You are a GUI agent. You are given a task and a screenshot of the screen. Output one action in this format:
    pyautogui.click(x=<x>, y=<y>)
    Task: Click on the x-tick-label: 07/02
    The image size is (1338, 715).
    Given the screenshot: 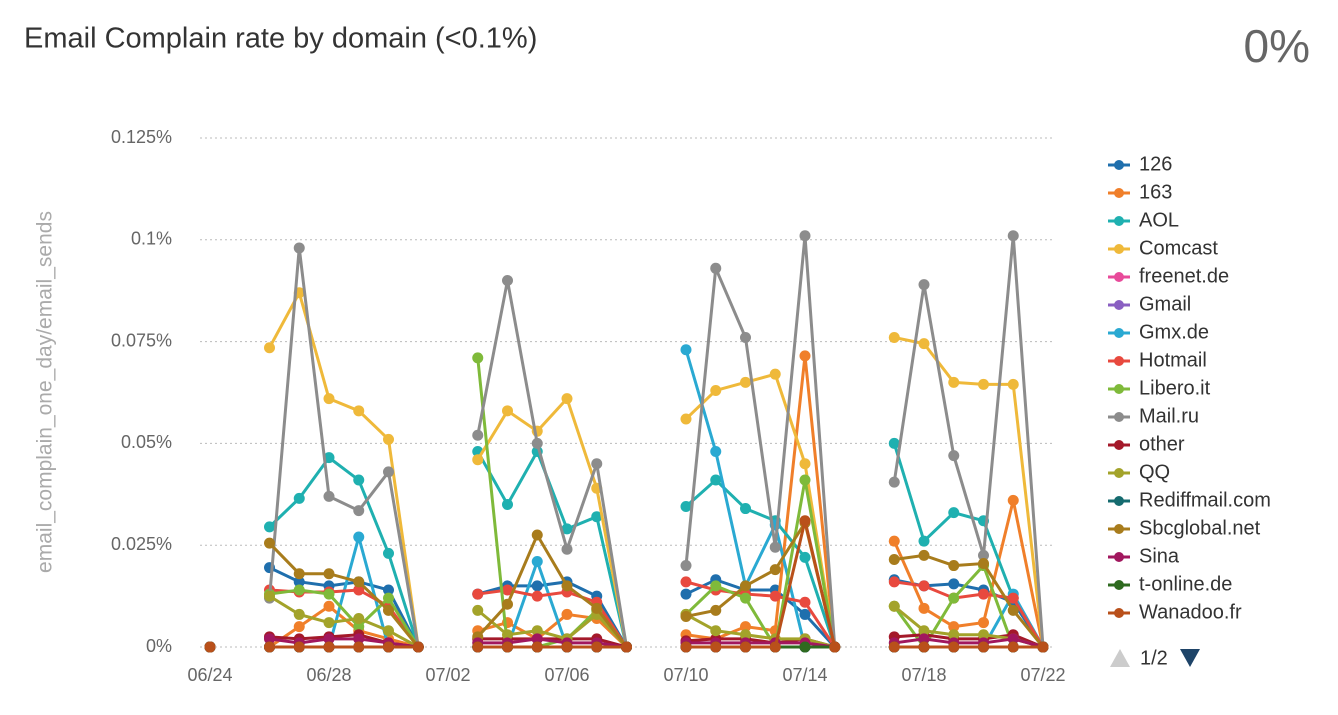 What is the action you would take?
    pyautogui.click(x=447, y=675)
    